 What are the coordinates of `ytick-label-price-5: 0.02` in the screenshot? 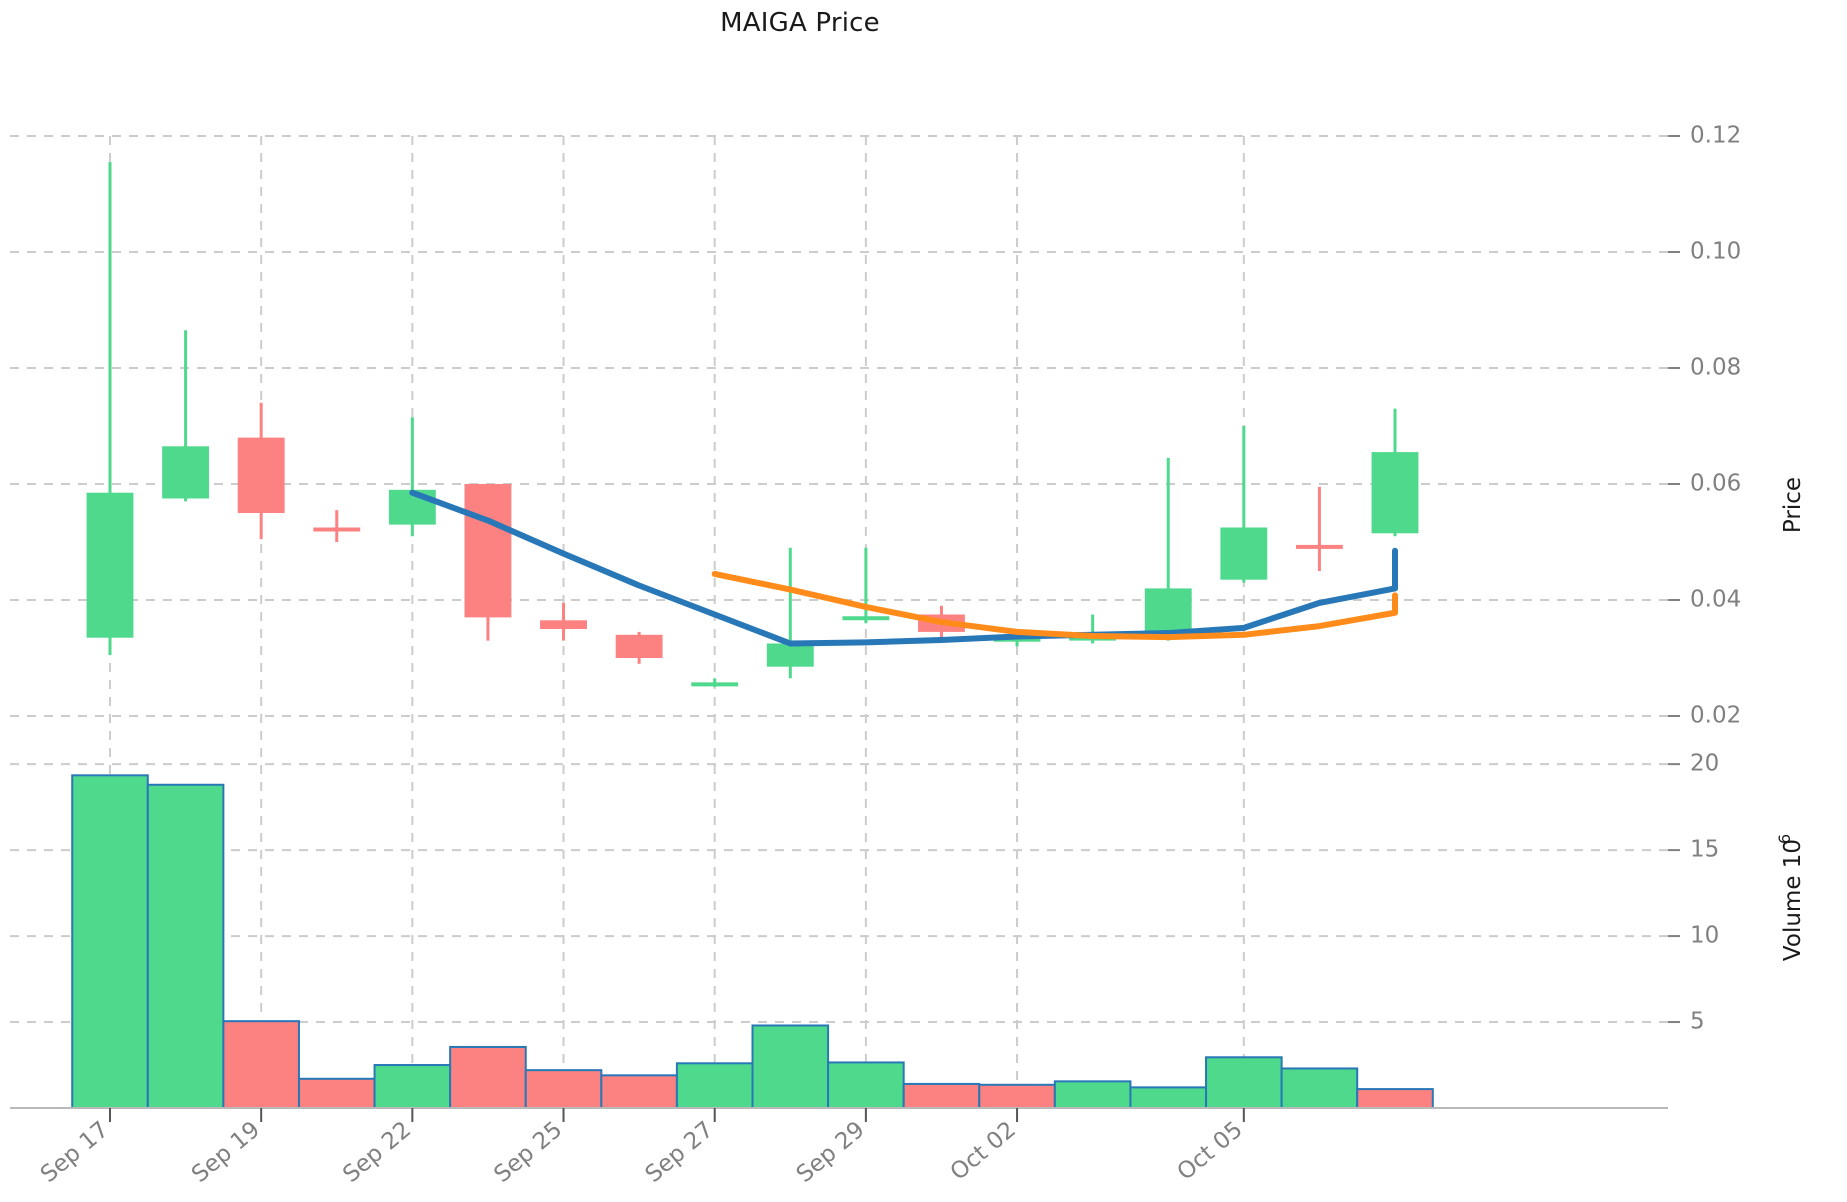 It's located at (1715, 716).